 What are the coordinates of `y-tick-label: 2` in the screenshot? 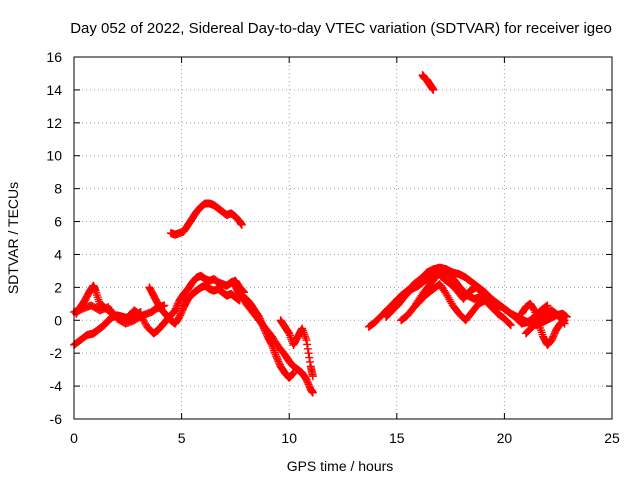 It's located at (58, 287).